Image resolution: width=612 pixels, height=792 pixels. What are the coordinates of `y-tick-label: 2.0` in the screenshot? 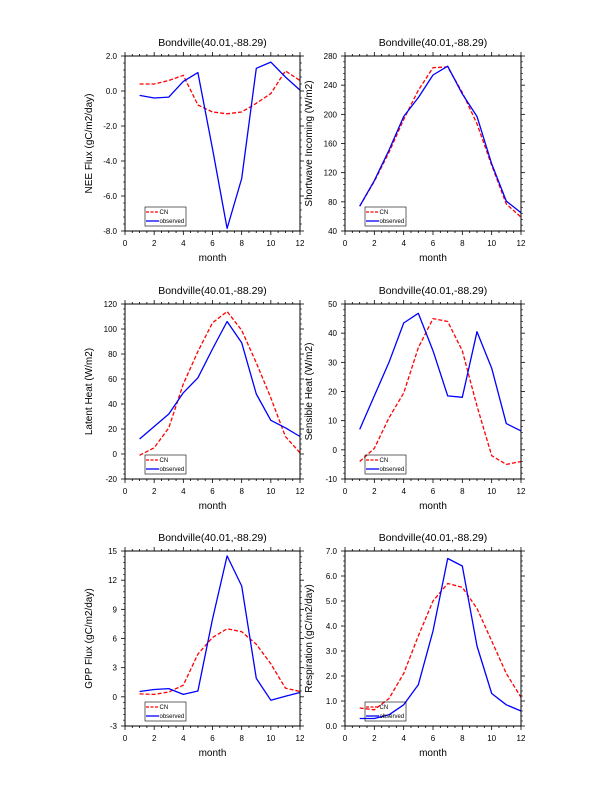 It's located at (332, 676).